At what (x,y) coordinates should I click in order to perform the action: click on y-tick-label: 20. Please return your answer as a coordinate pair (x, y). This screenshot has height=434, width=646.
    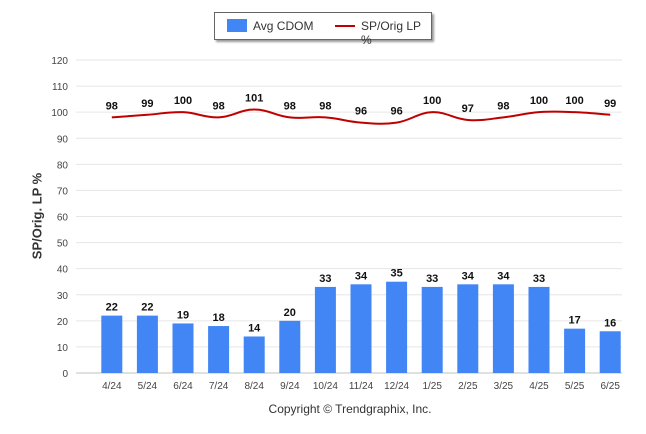
    Looking at the image, I should click on (63, 322).